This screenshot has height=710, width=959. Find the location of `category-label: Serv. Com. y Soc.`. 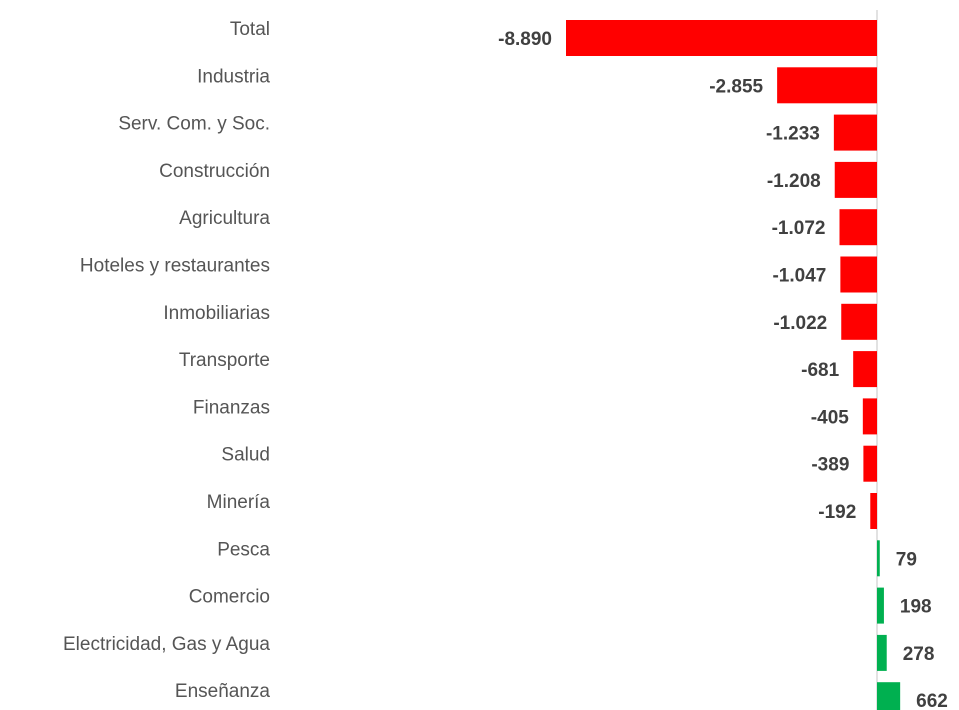

category-label: Serv. Com. y Soc. is located at coordinates (194, 124).